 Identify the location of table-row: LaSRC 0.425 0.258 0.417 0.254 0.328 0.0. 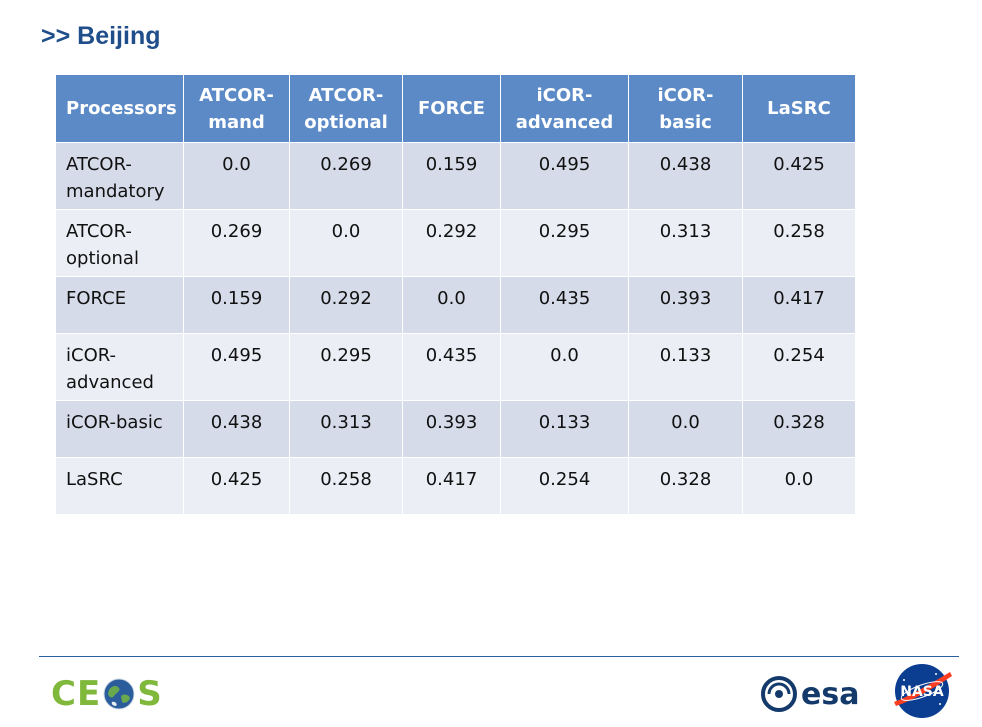
(455, 486).